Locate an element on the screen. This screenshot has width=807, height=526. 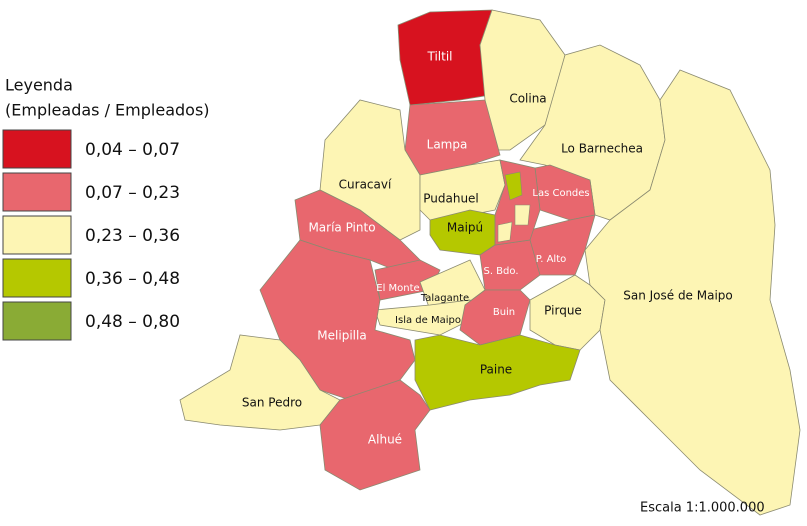
region-label: Paine is located at coordinates (496, 370).